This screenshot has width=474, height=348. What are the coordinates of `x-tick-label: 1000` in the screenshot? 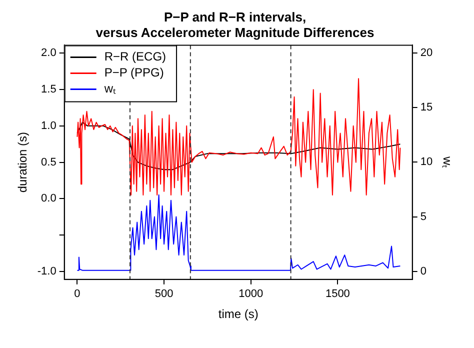 It's located at (251, 294).